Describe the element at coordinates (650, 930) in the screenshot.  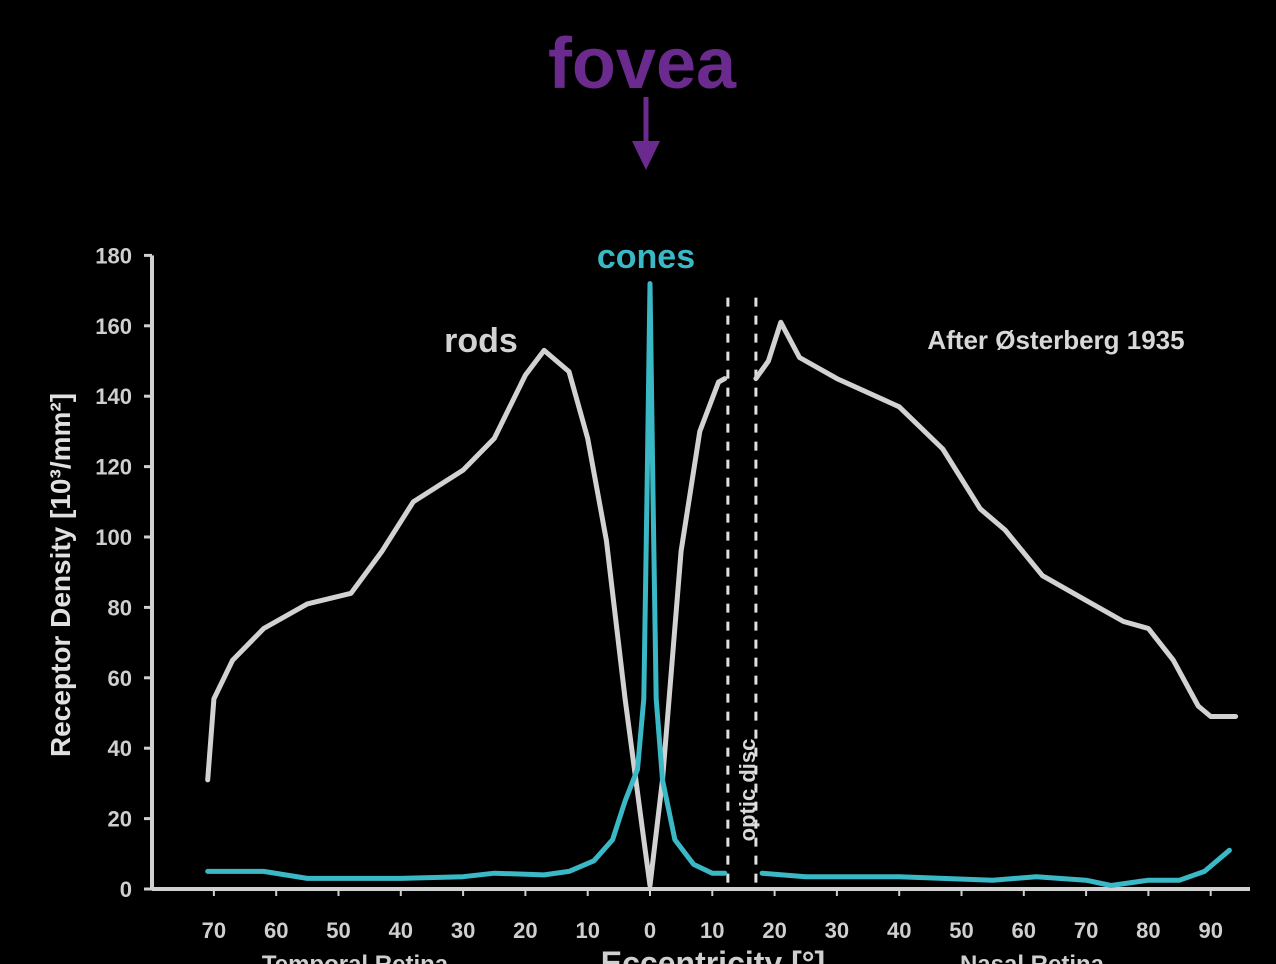
I see `x-tick-label: 0` at that location.